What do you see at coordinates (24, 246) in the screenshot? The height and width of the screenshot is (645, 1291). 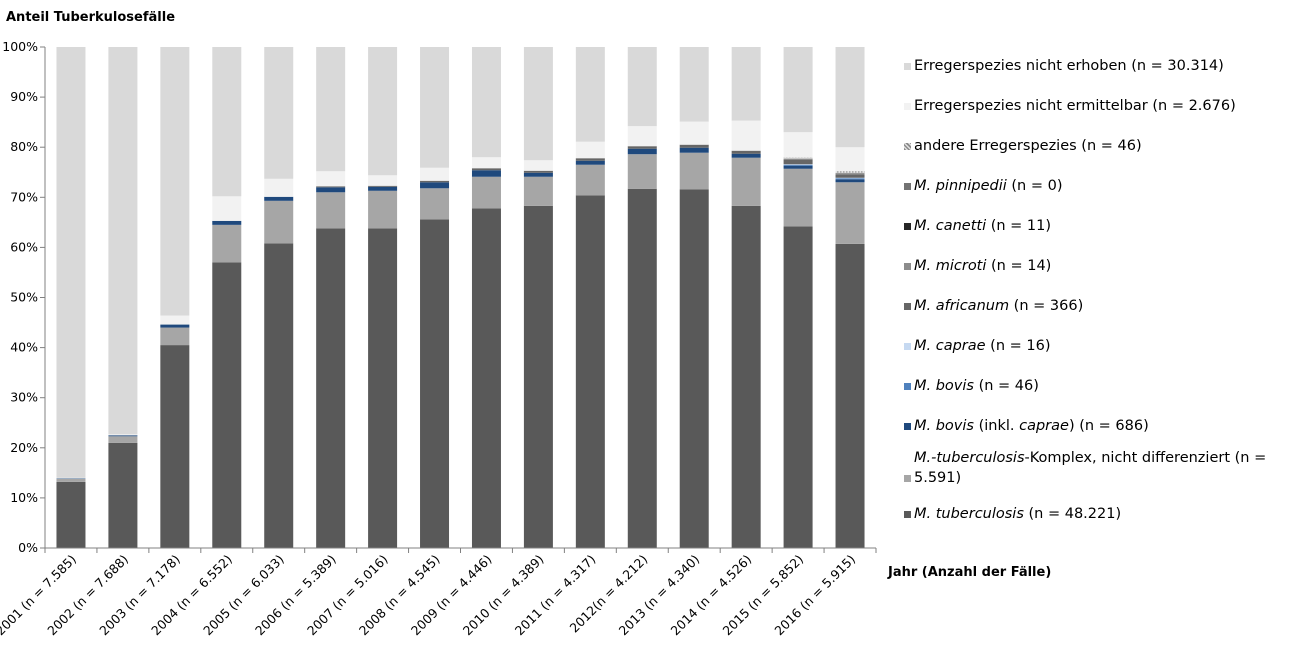 I see `y-tick-label: 60%` at bounding box center [24, 246].